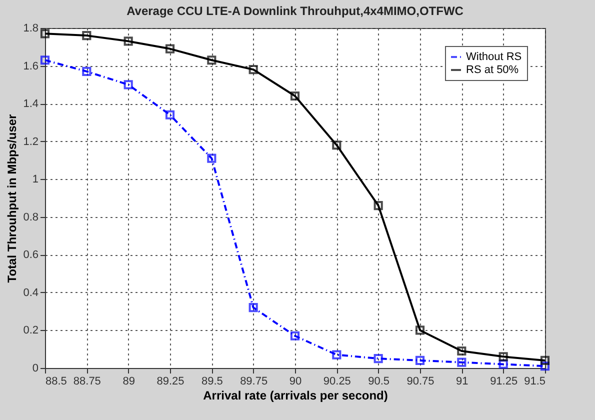  I want to click on legend-label: RS at 50%, so click(492, 70).